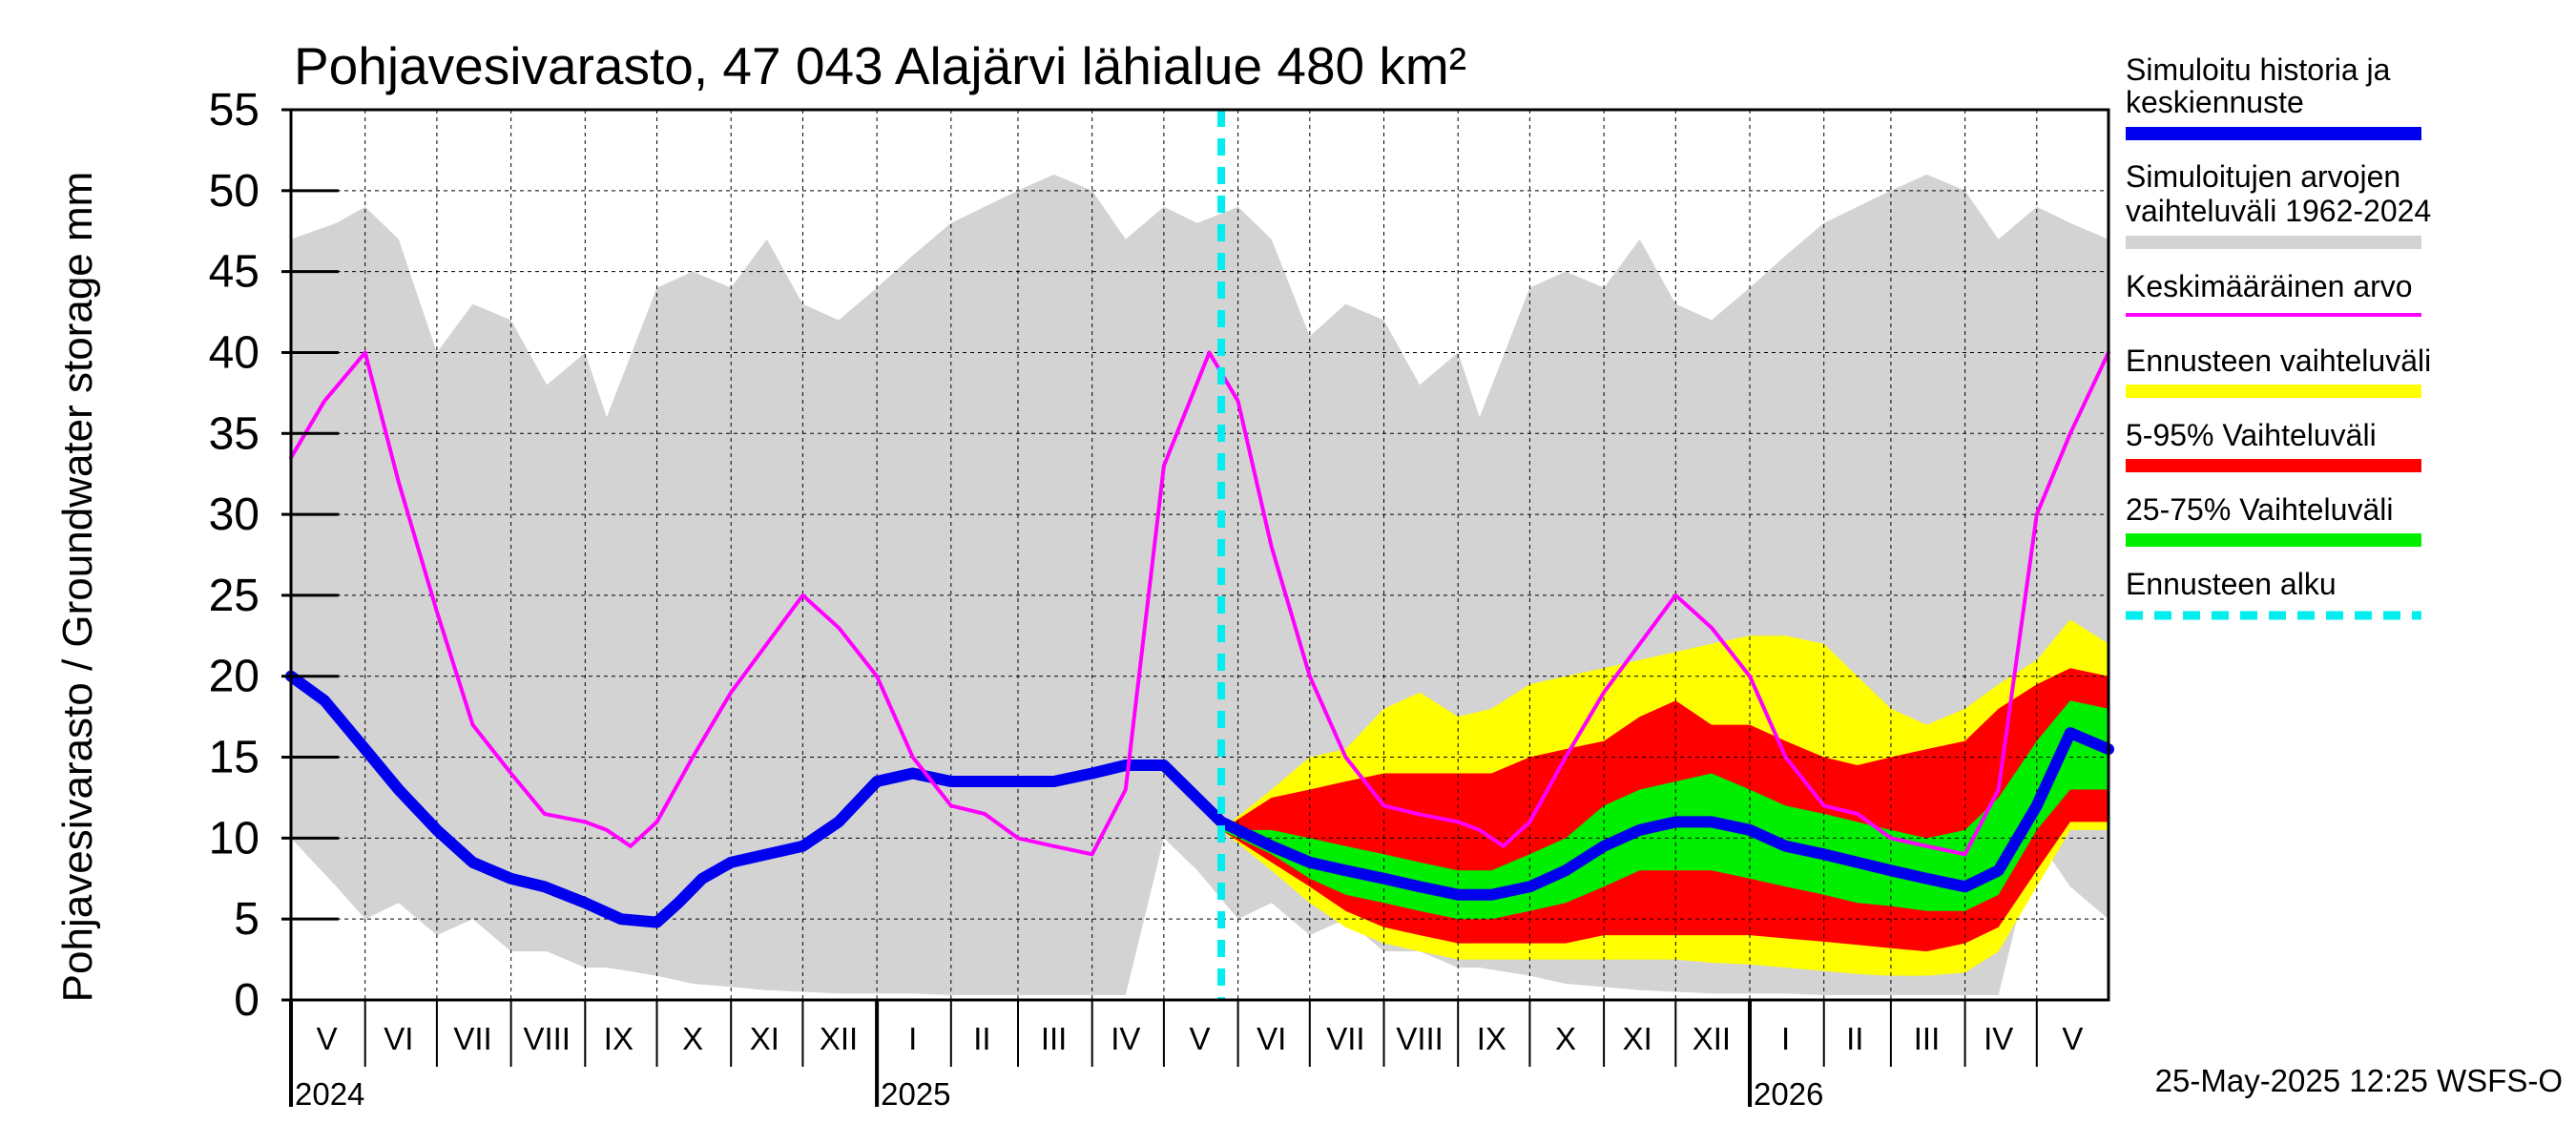  Describe the element at coordinates (247, 920) in the screenshot. I see `y-tick-label: 5` at that location.